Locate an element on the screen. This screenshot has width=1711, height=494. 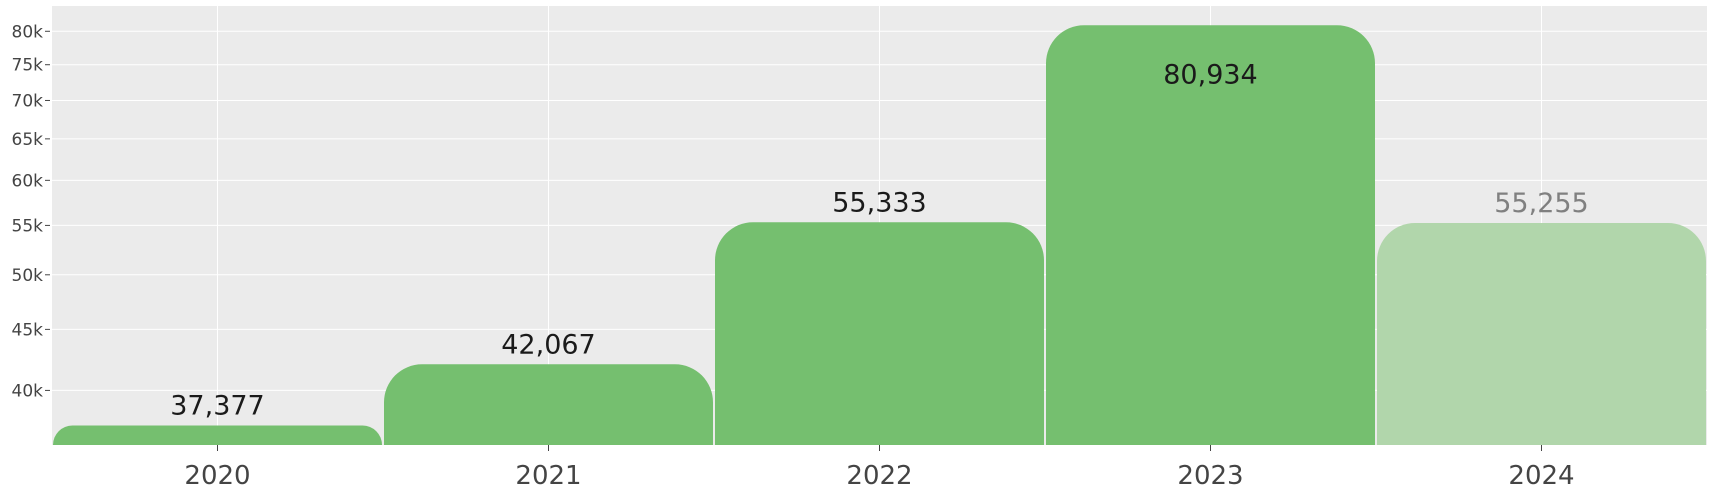
y-tick-label: 55k is located at coordinates (28, 226).